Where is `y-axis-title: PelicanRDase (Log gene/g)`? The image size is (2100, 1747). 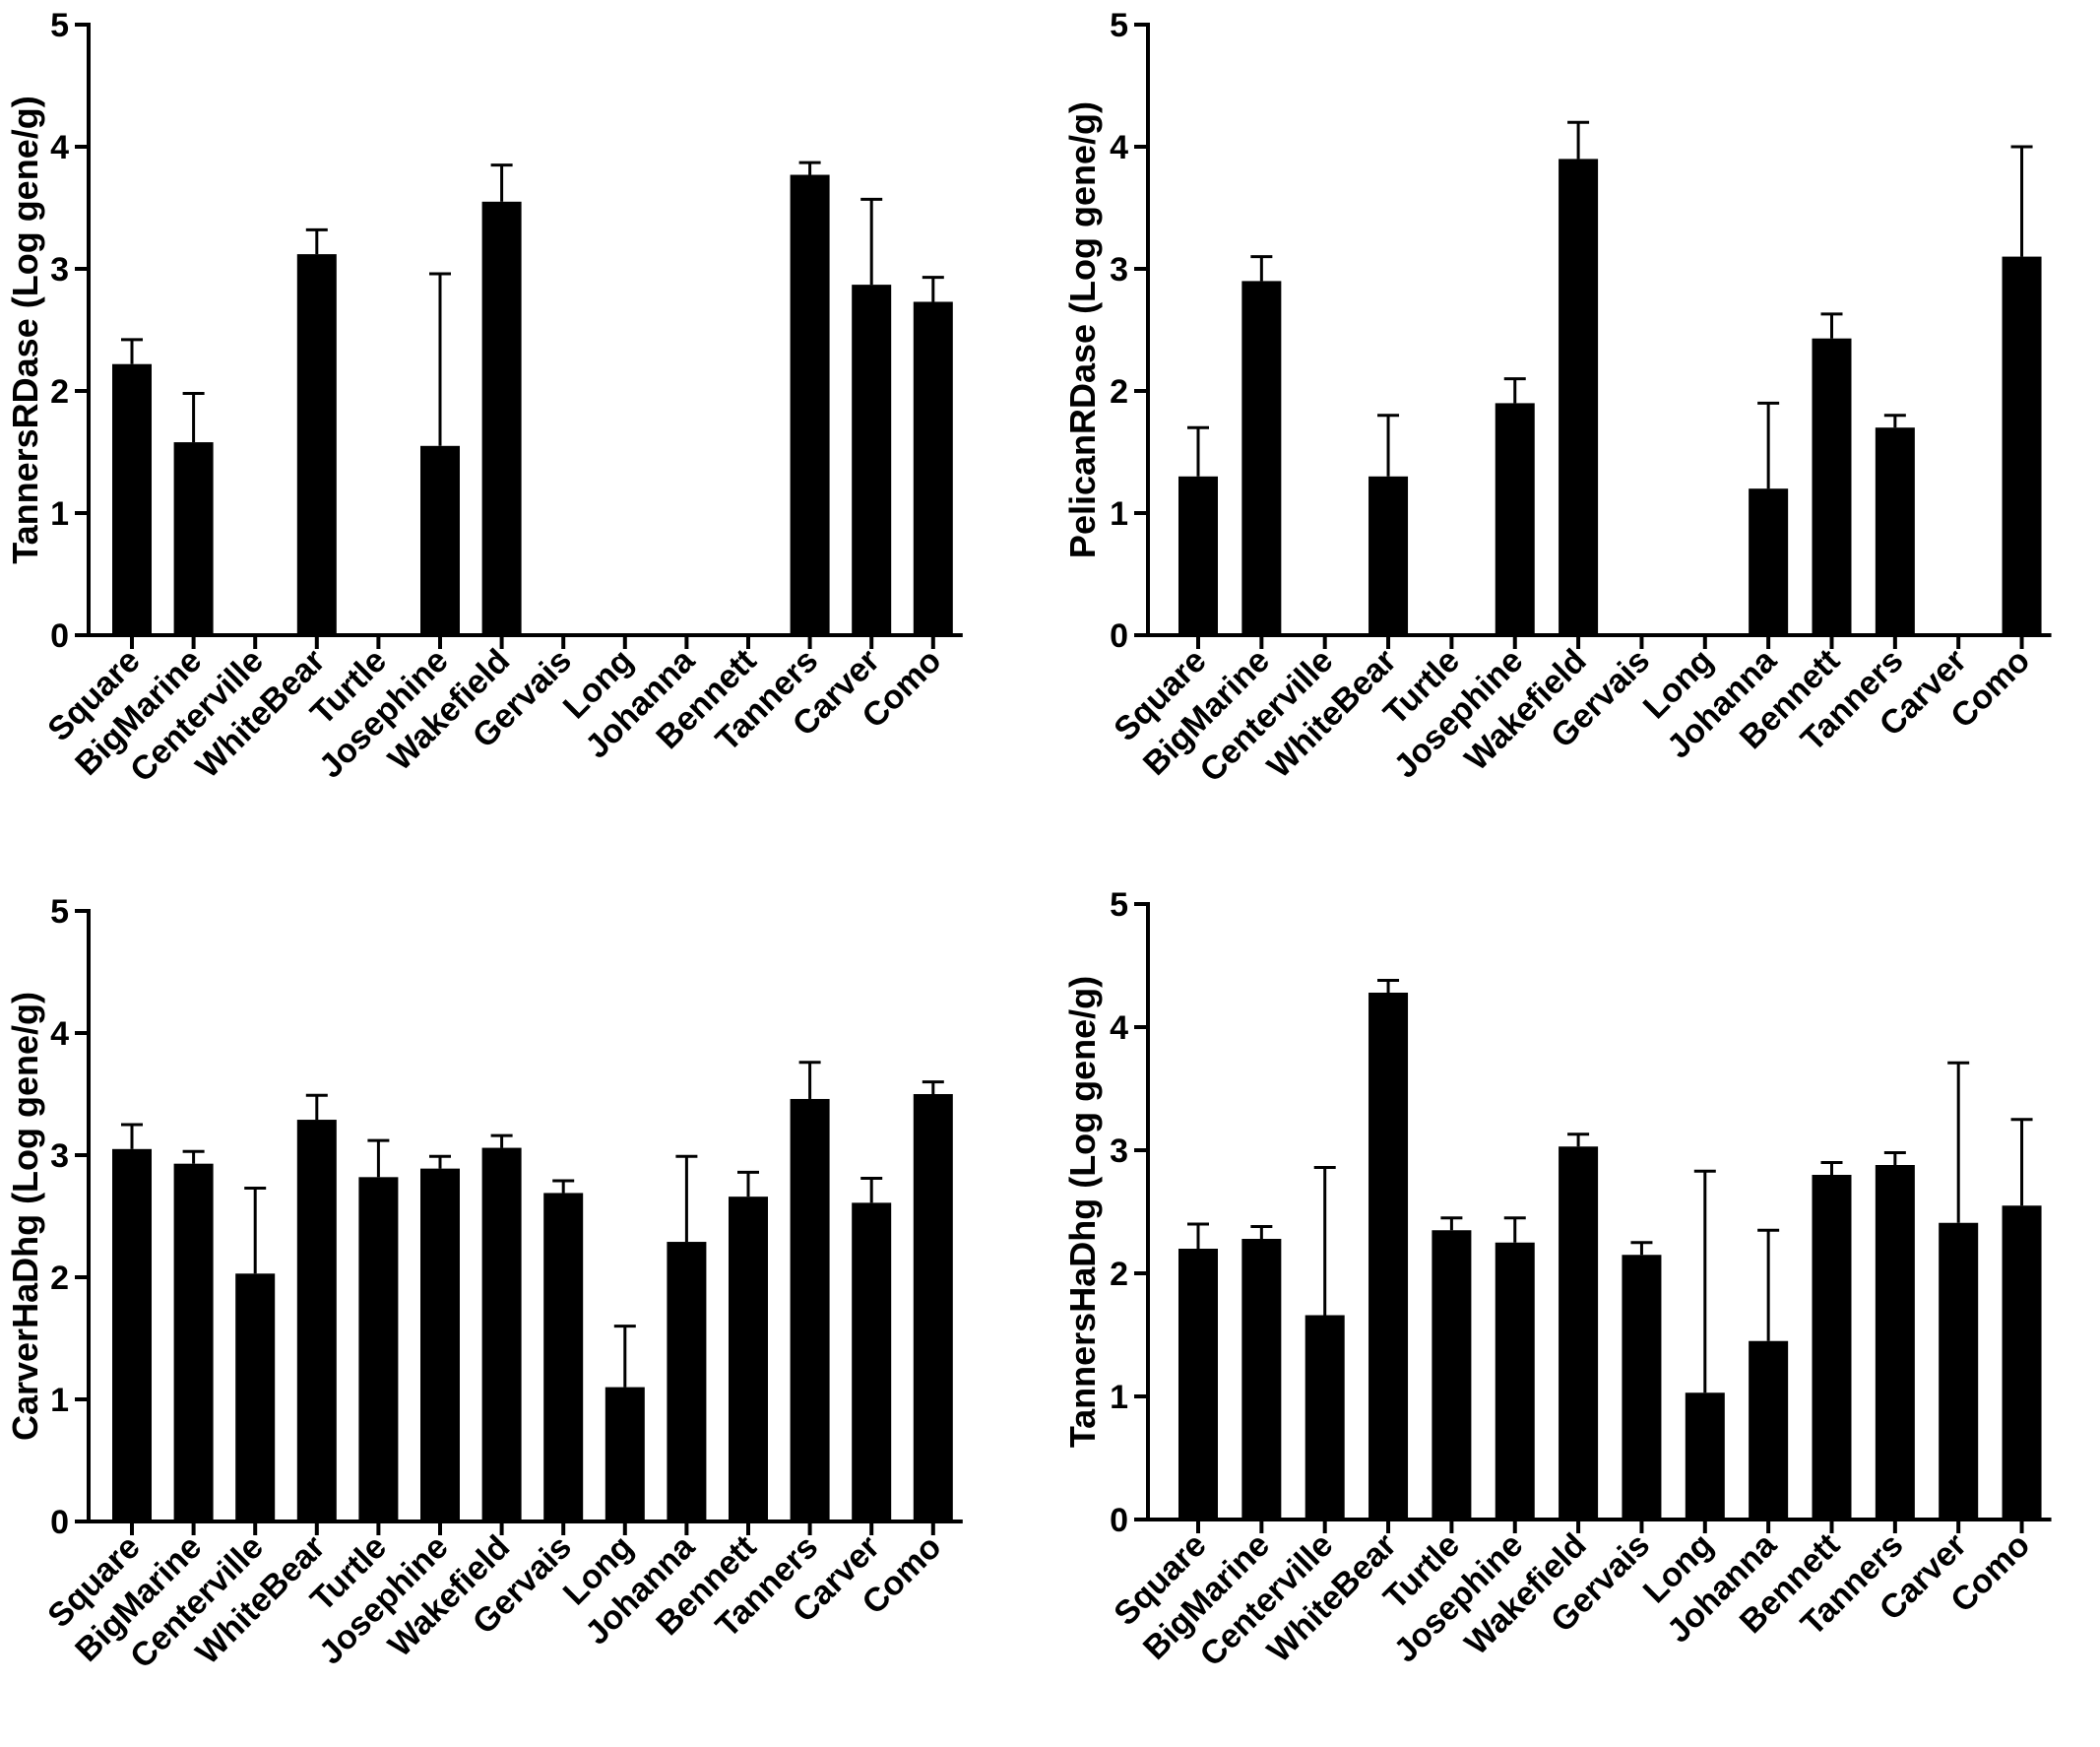
y-axis-title: PelicanRDase (Log gene/g) is located at coordinates (1083, 329).